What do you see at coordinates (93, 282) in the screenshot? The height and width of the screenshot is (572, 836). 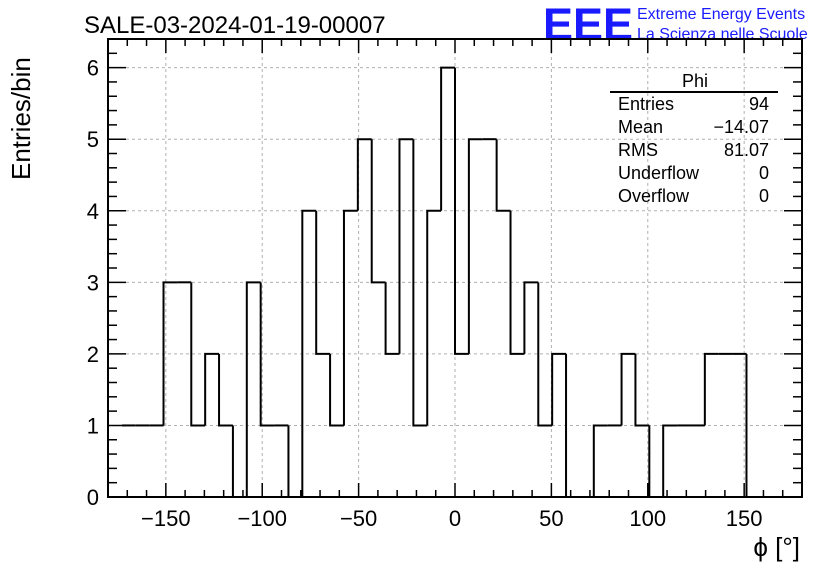 I see `y-tick-label: 3` at bounding box center [93, 282].